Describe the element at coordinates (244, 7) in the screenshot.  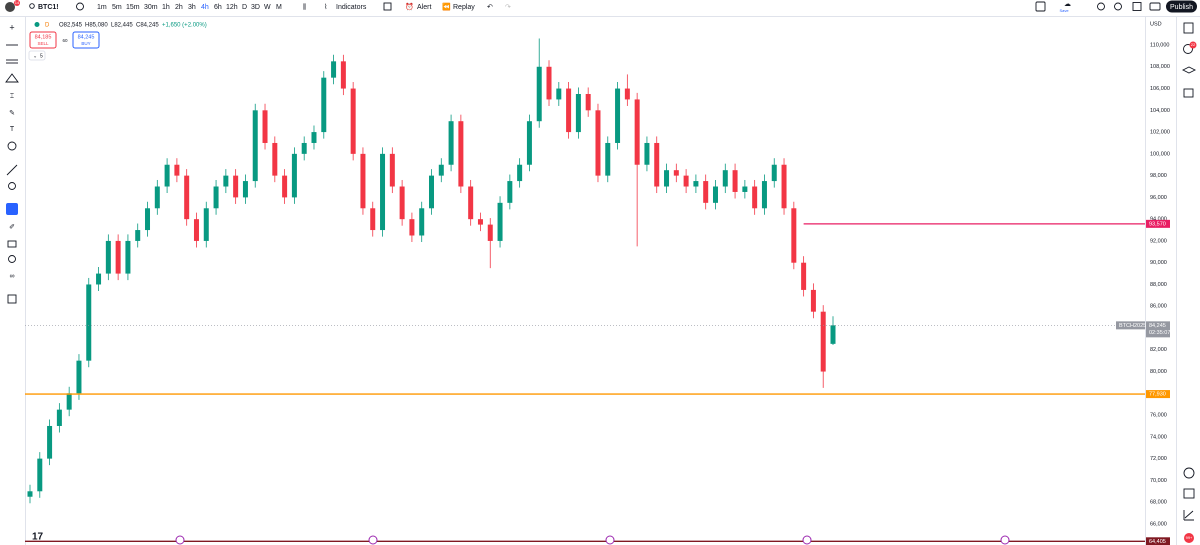
I see `interval: D` at that location.